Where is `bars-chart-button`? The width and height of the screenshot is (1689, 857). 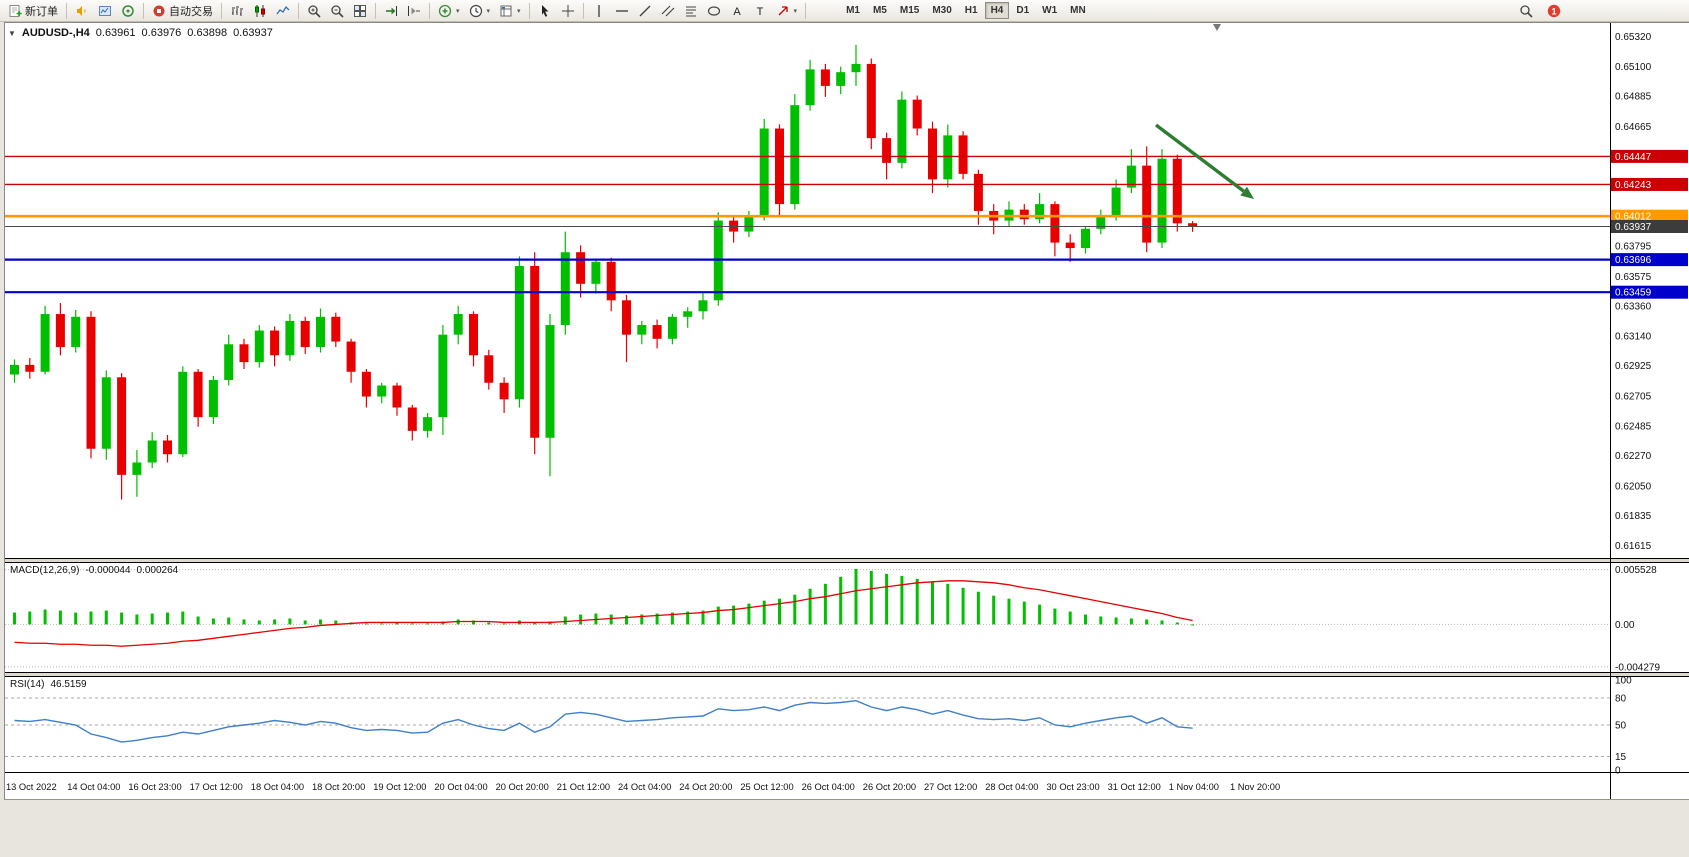
bars-chart-button is located at coordinates (237, 10).